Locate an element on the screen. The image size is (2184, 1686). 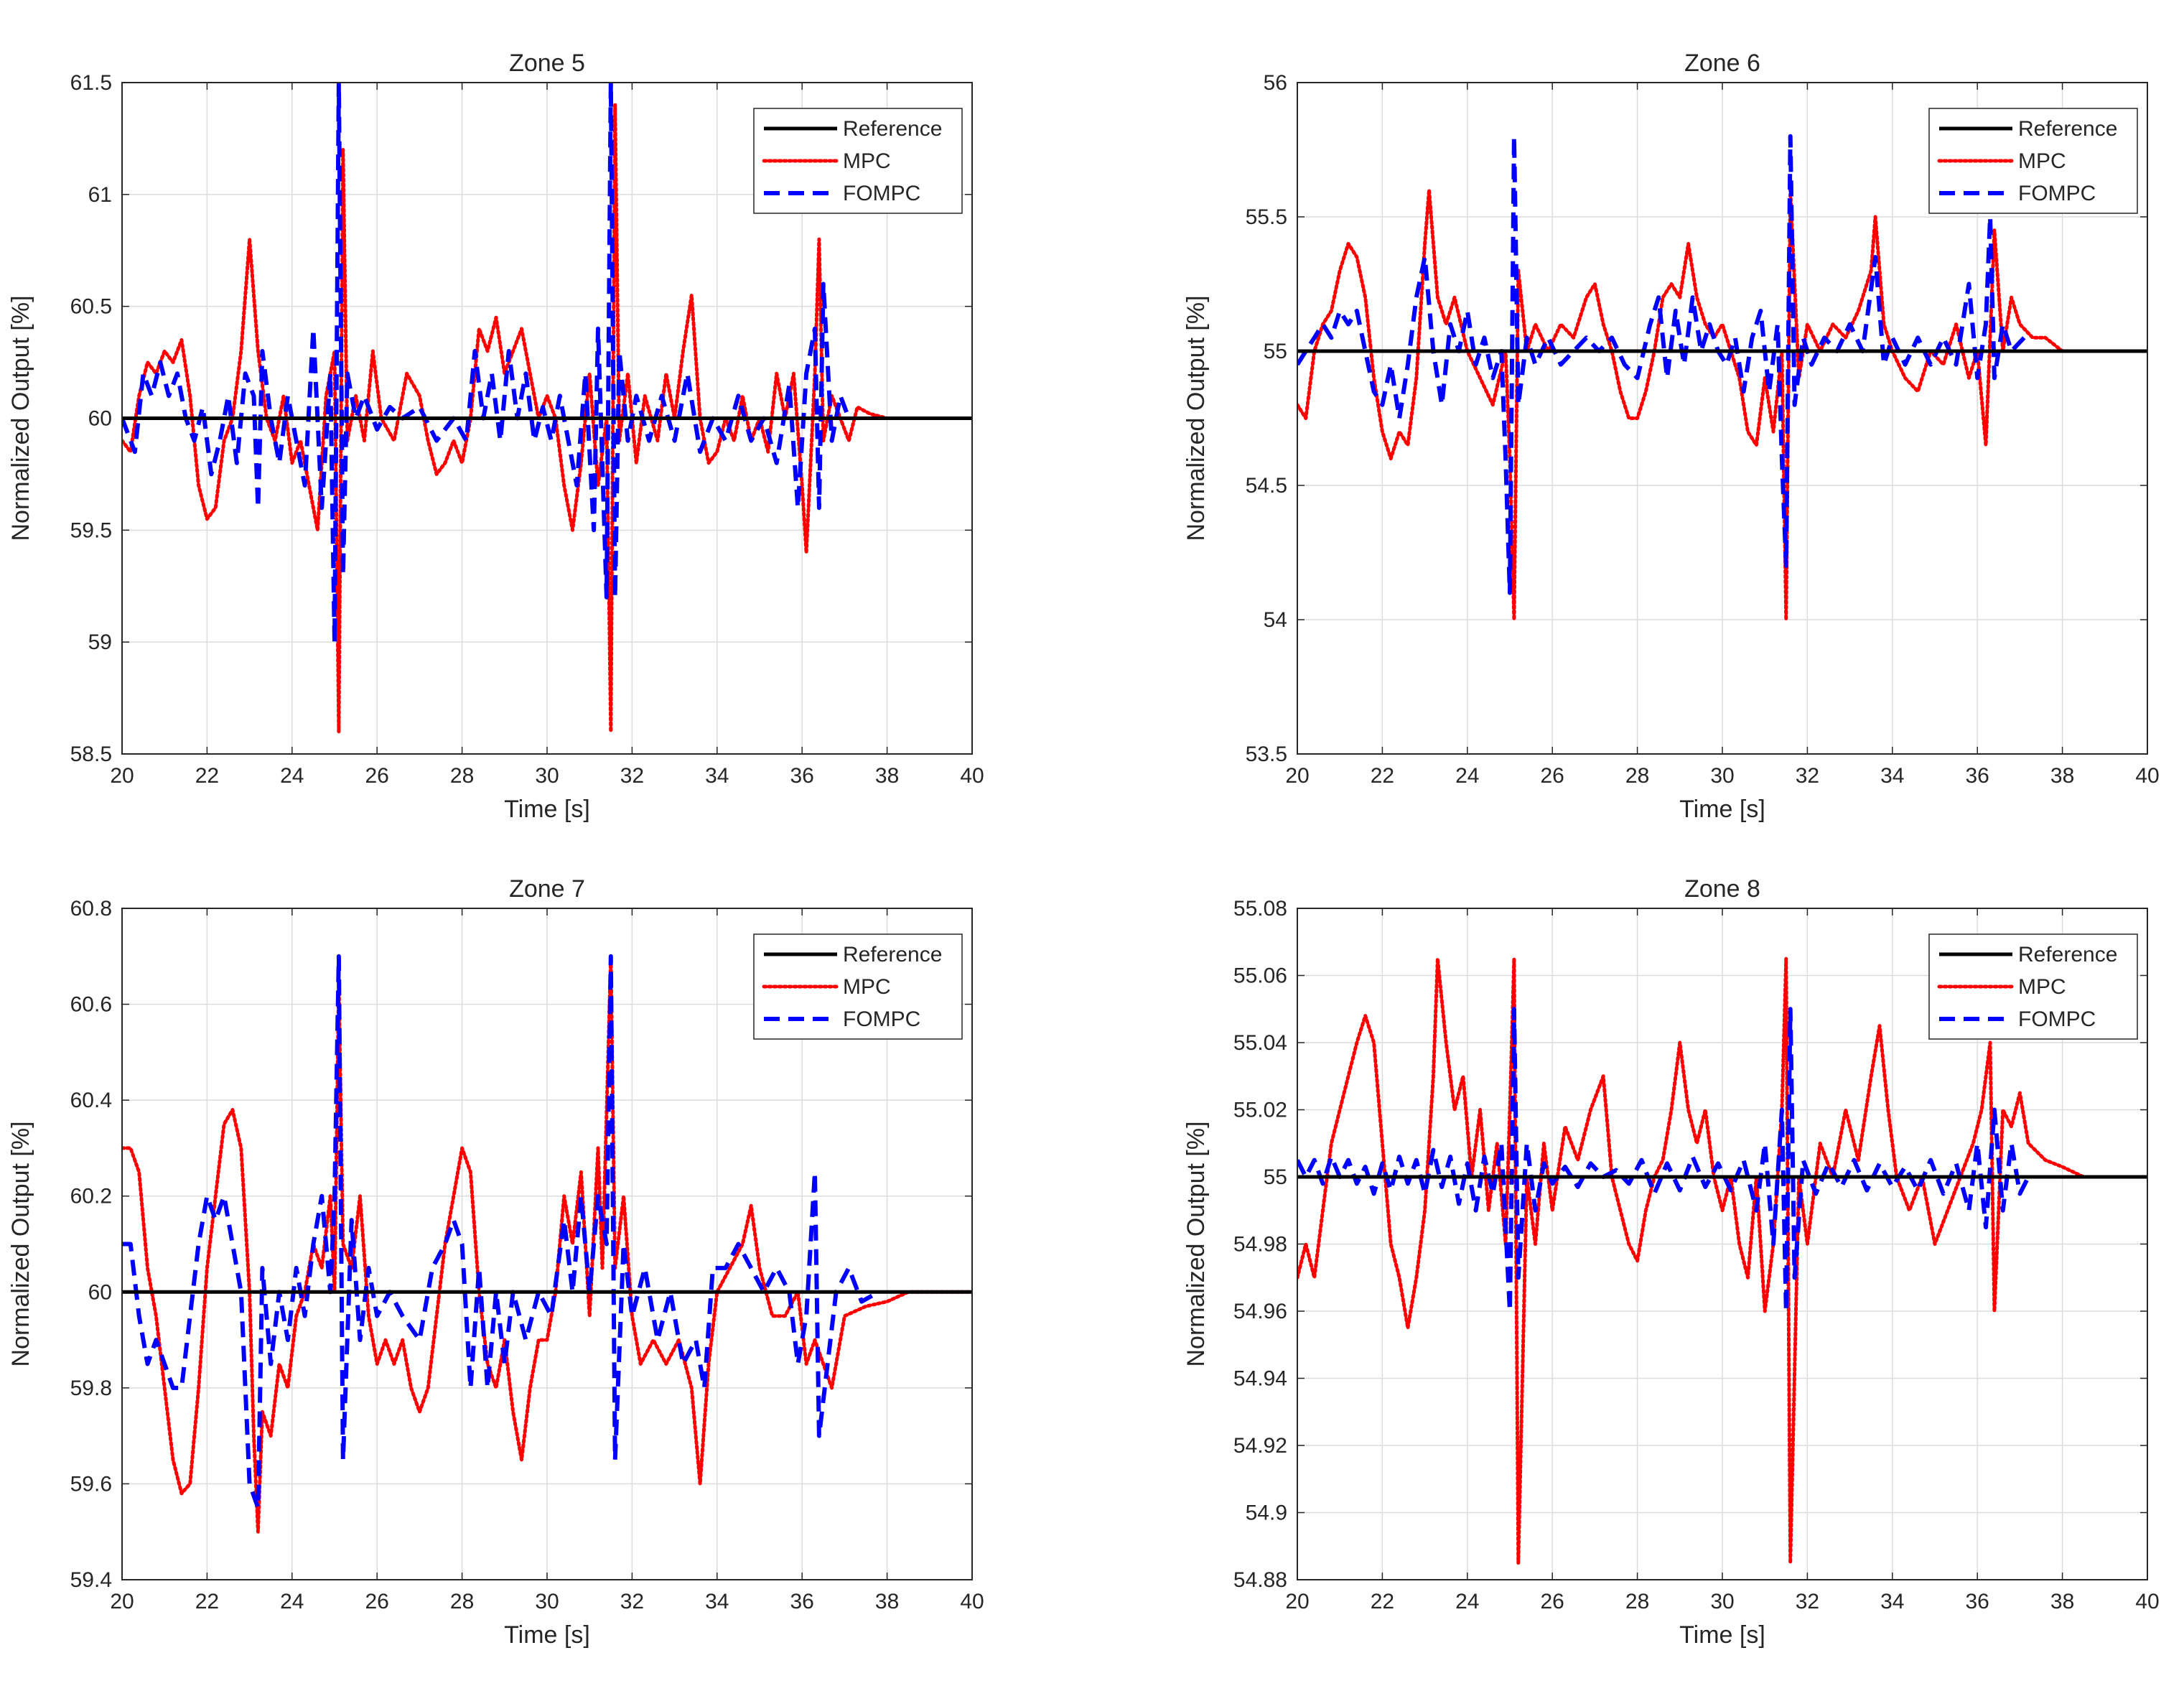
y-tick-label: 60.4 is located at coordinates (91, 1100).